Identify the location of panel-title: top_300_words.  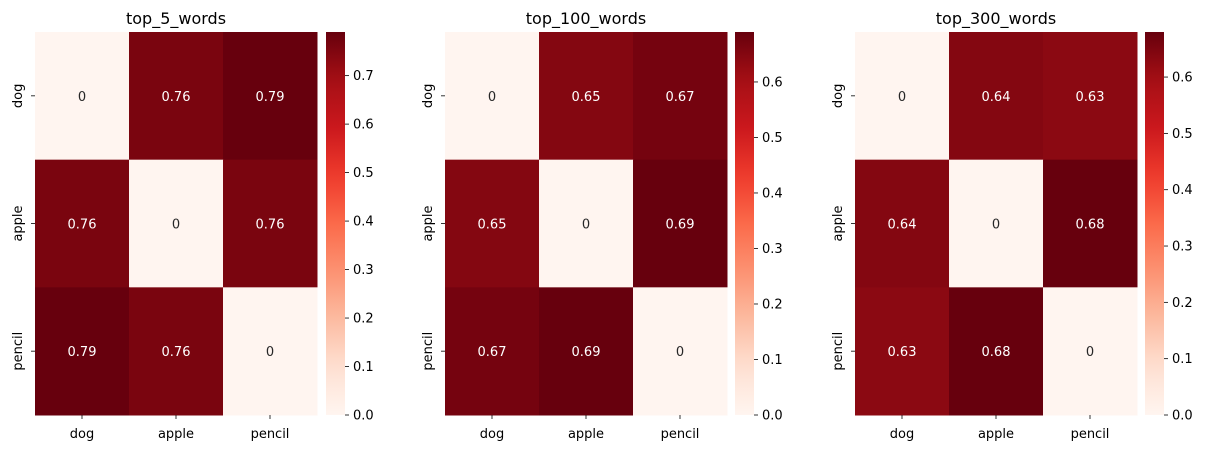
(996, 19).